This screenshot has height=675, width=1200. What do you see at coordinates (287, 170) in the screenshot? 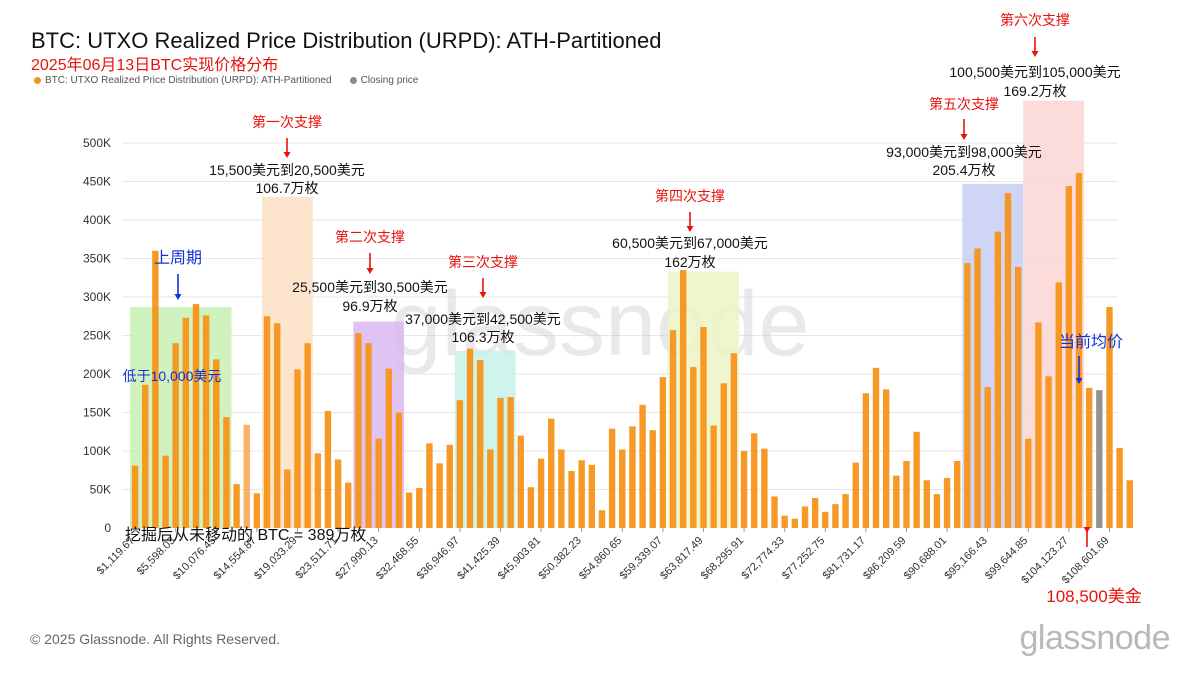
I see `s1-support-range: 15,500美元到20,500美元` at bounding box center [287, 170].